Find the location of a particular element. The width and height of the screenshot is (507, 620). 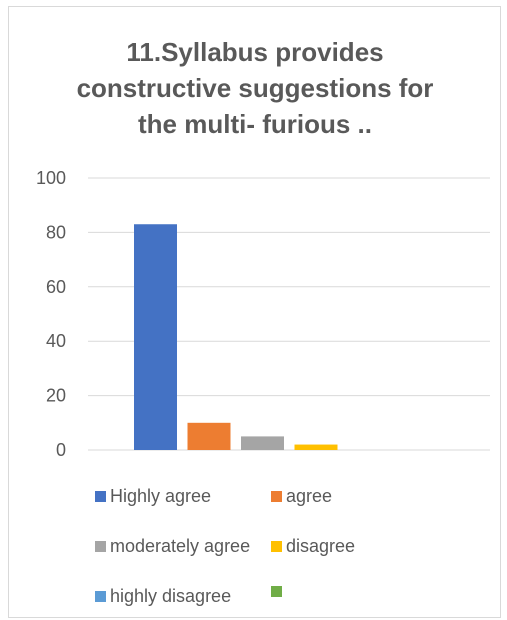

chart-title-line-3: the multi- furious .. is located at coordinates (255, 124).